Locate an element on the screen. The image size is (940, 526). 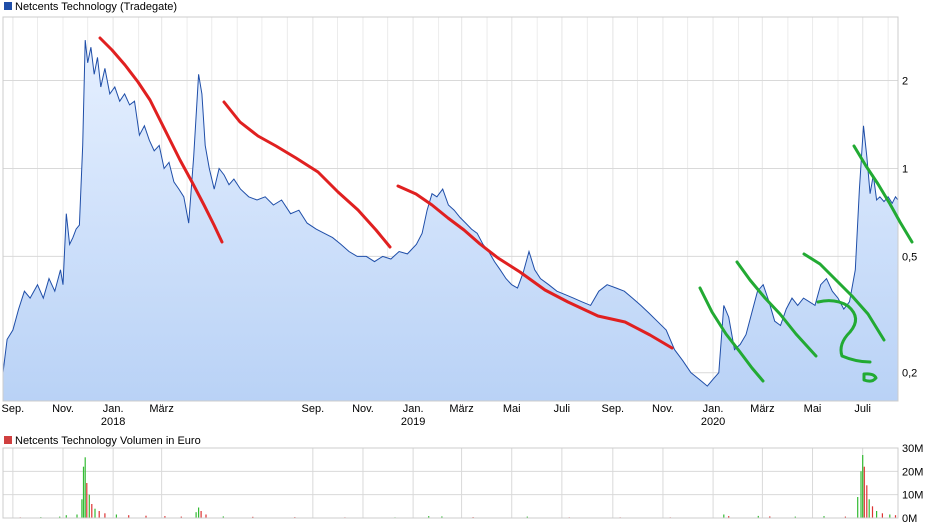
volume-gridlines is located at coordinates (450, 483).